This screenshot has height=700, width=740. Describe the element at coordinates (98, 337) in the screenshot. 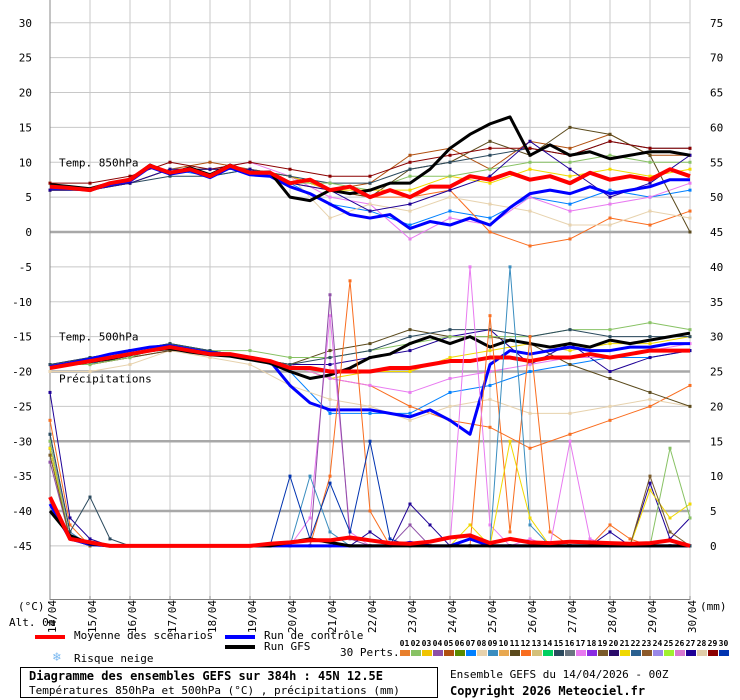

I see `temp-500-panel-label: Temp. 500hPa` at that location.